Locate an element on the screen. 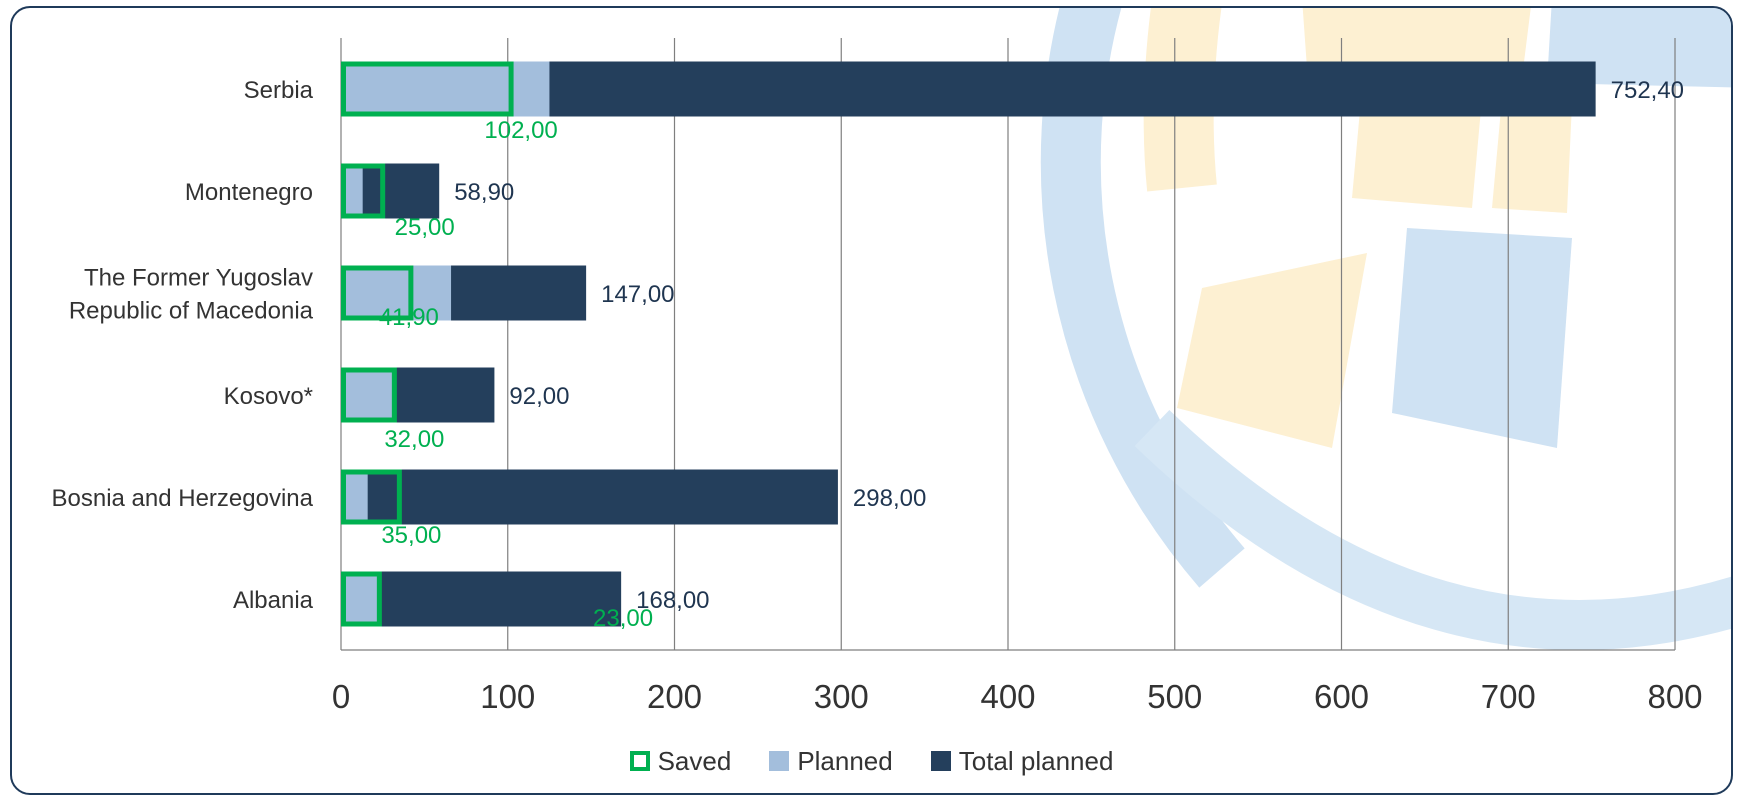 The height and width of the screenshot is (801, 1743). saved-value-label: 41,90 is located at coordinates (409, 317).